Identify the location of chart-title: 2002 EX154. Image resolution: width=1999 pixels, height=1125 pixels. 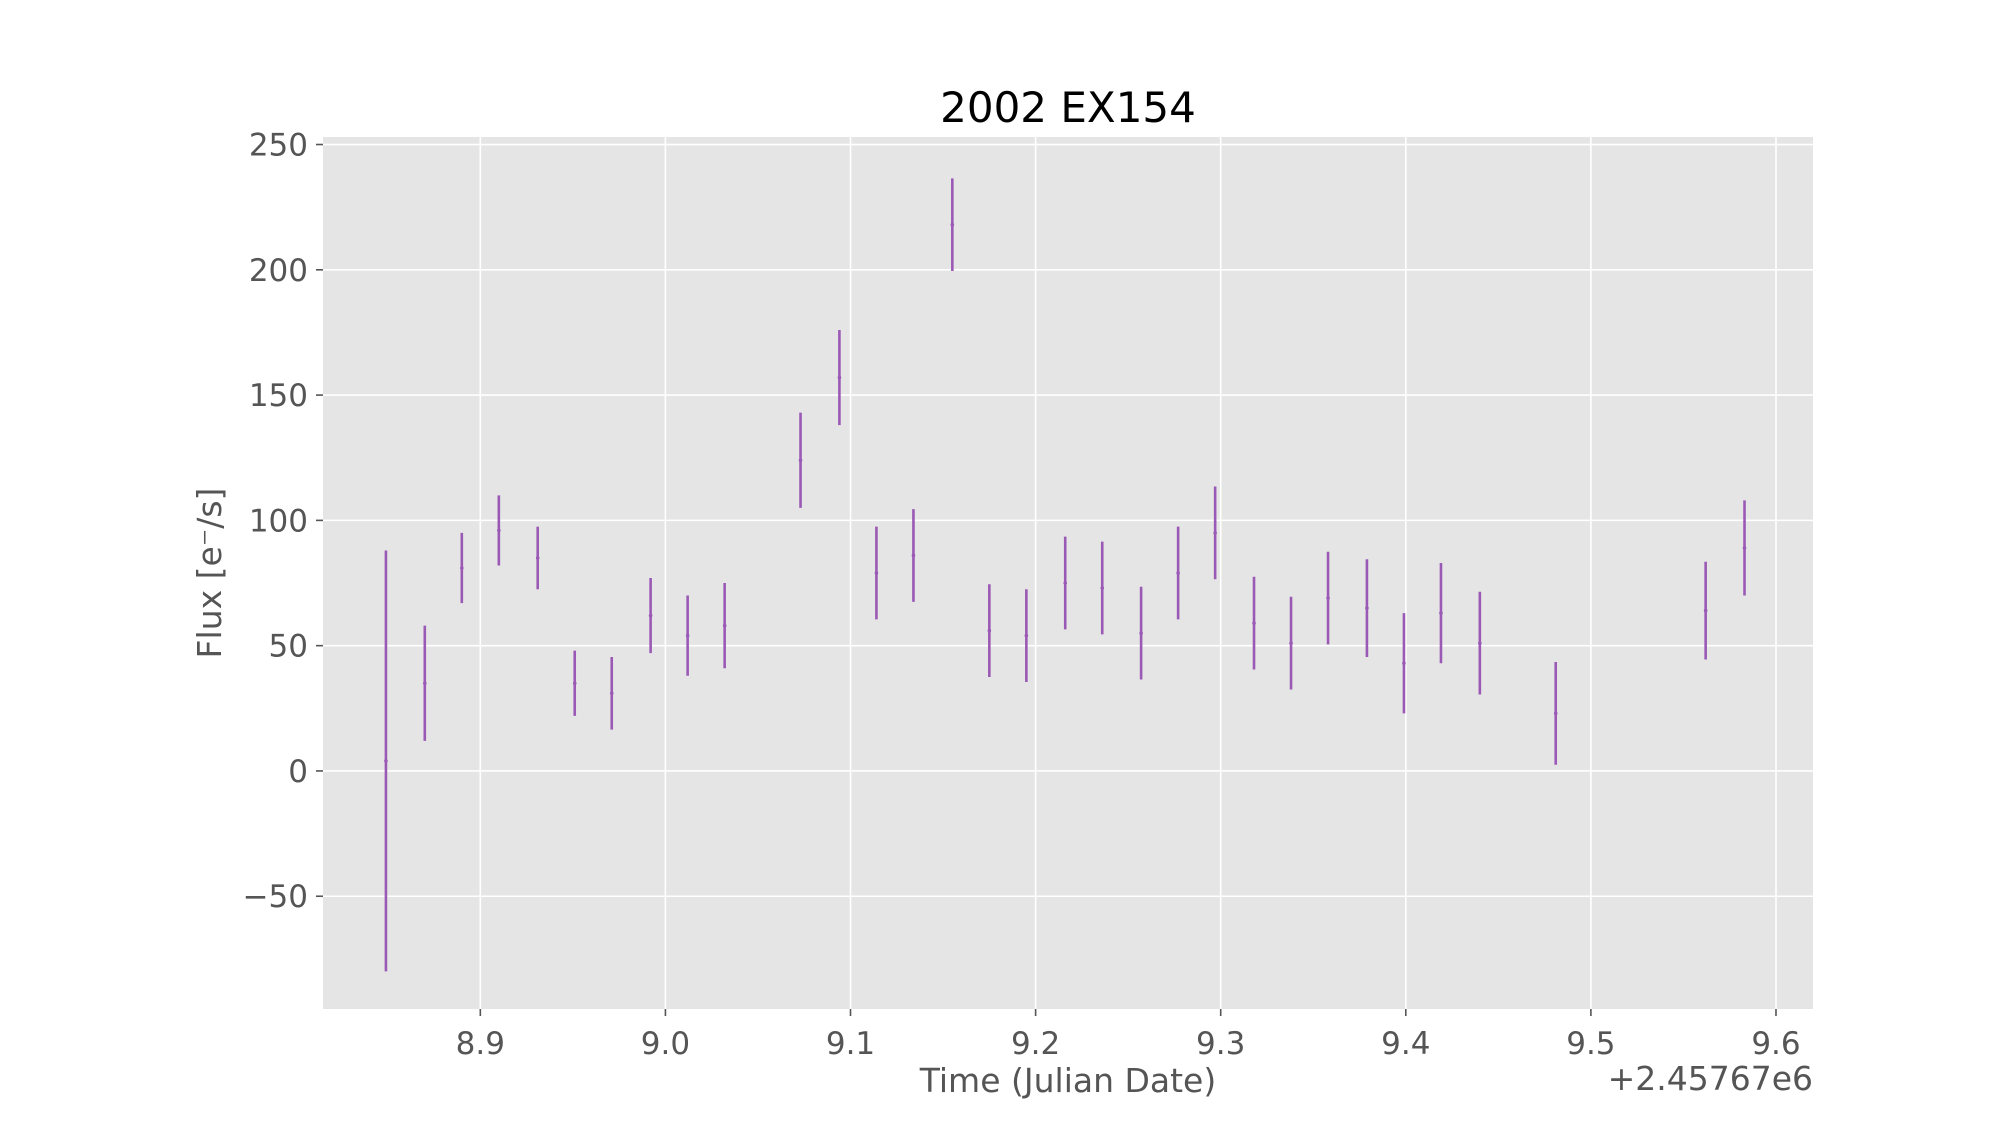
(1068, 107).